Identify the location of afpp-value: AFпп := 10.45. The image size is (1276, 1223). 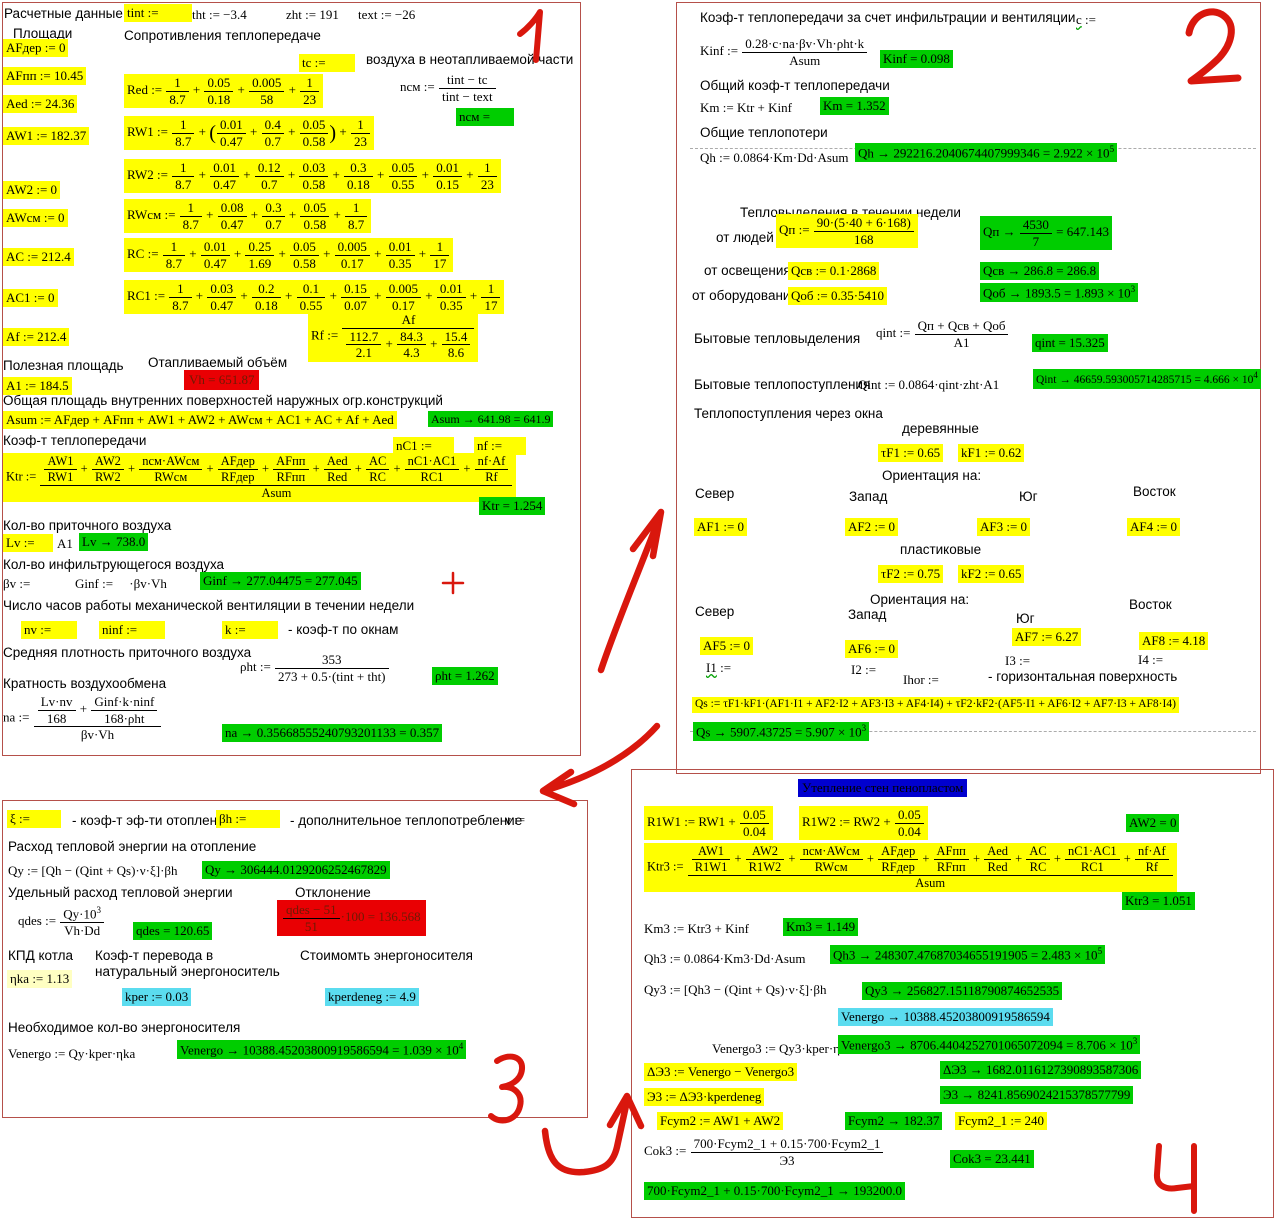
(45, 76).